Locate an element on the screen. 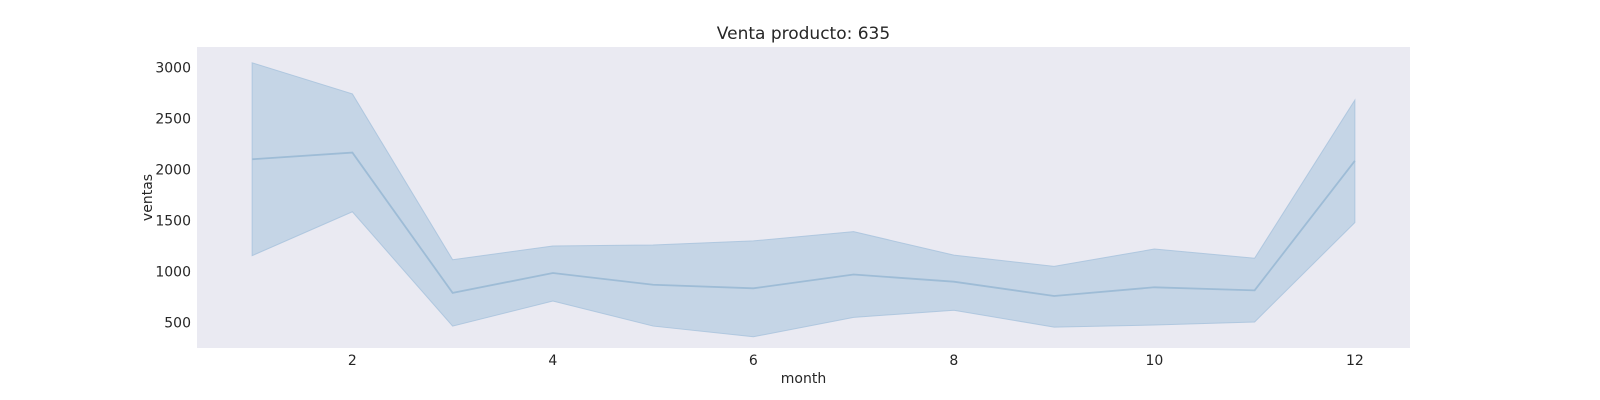 This screenshot has width=1600, height=400. x-axis-label: month is located at coordinates (803, 379).